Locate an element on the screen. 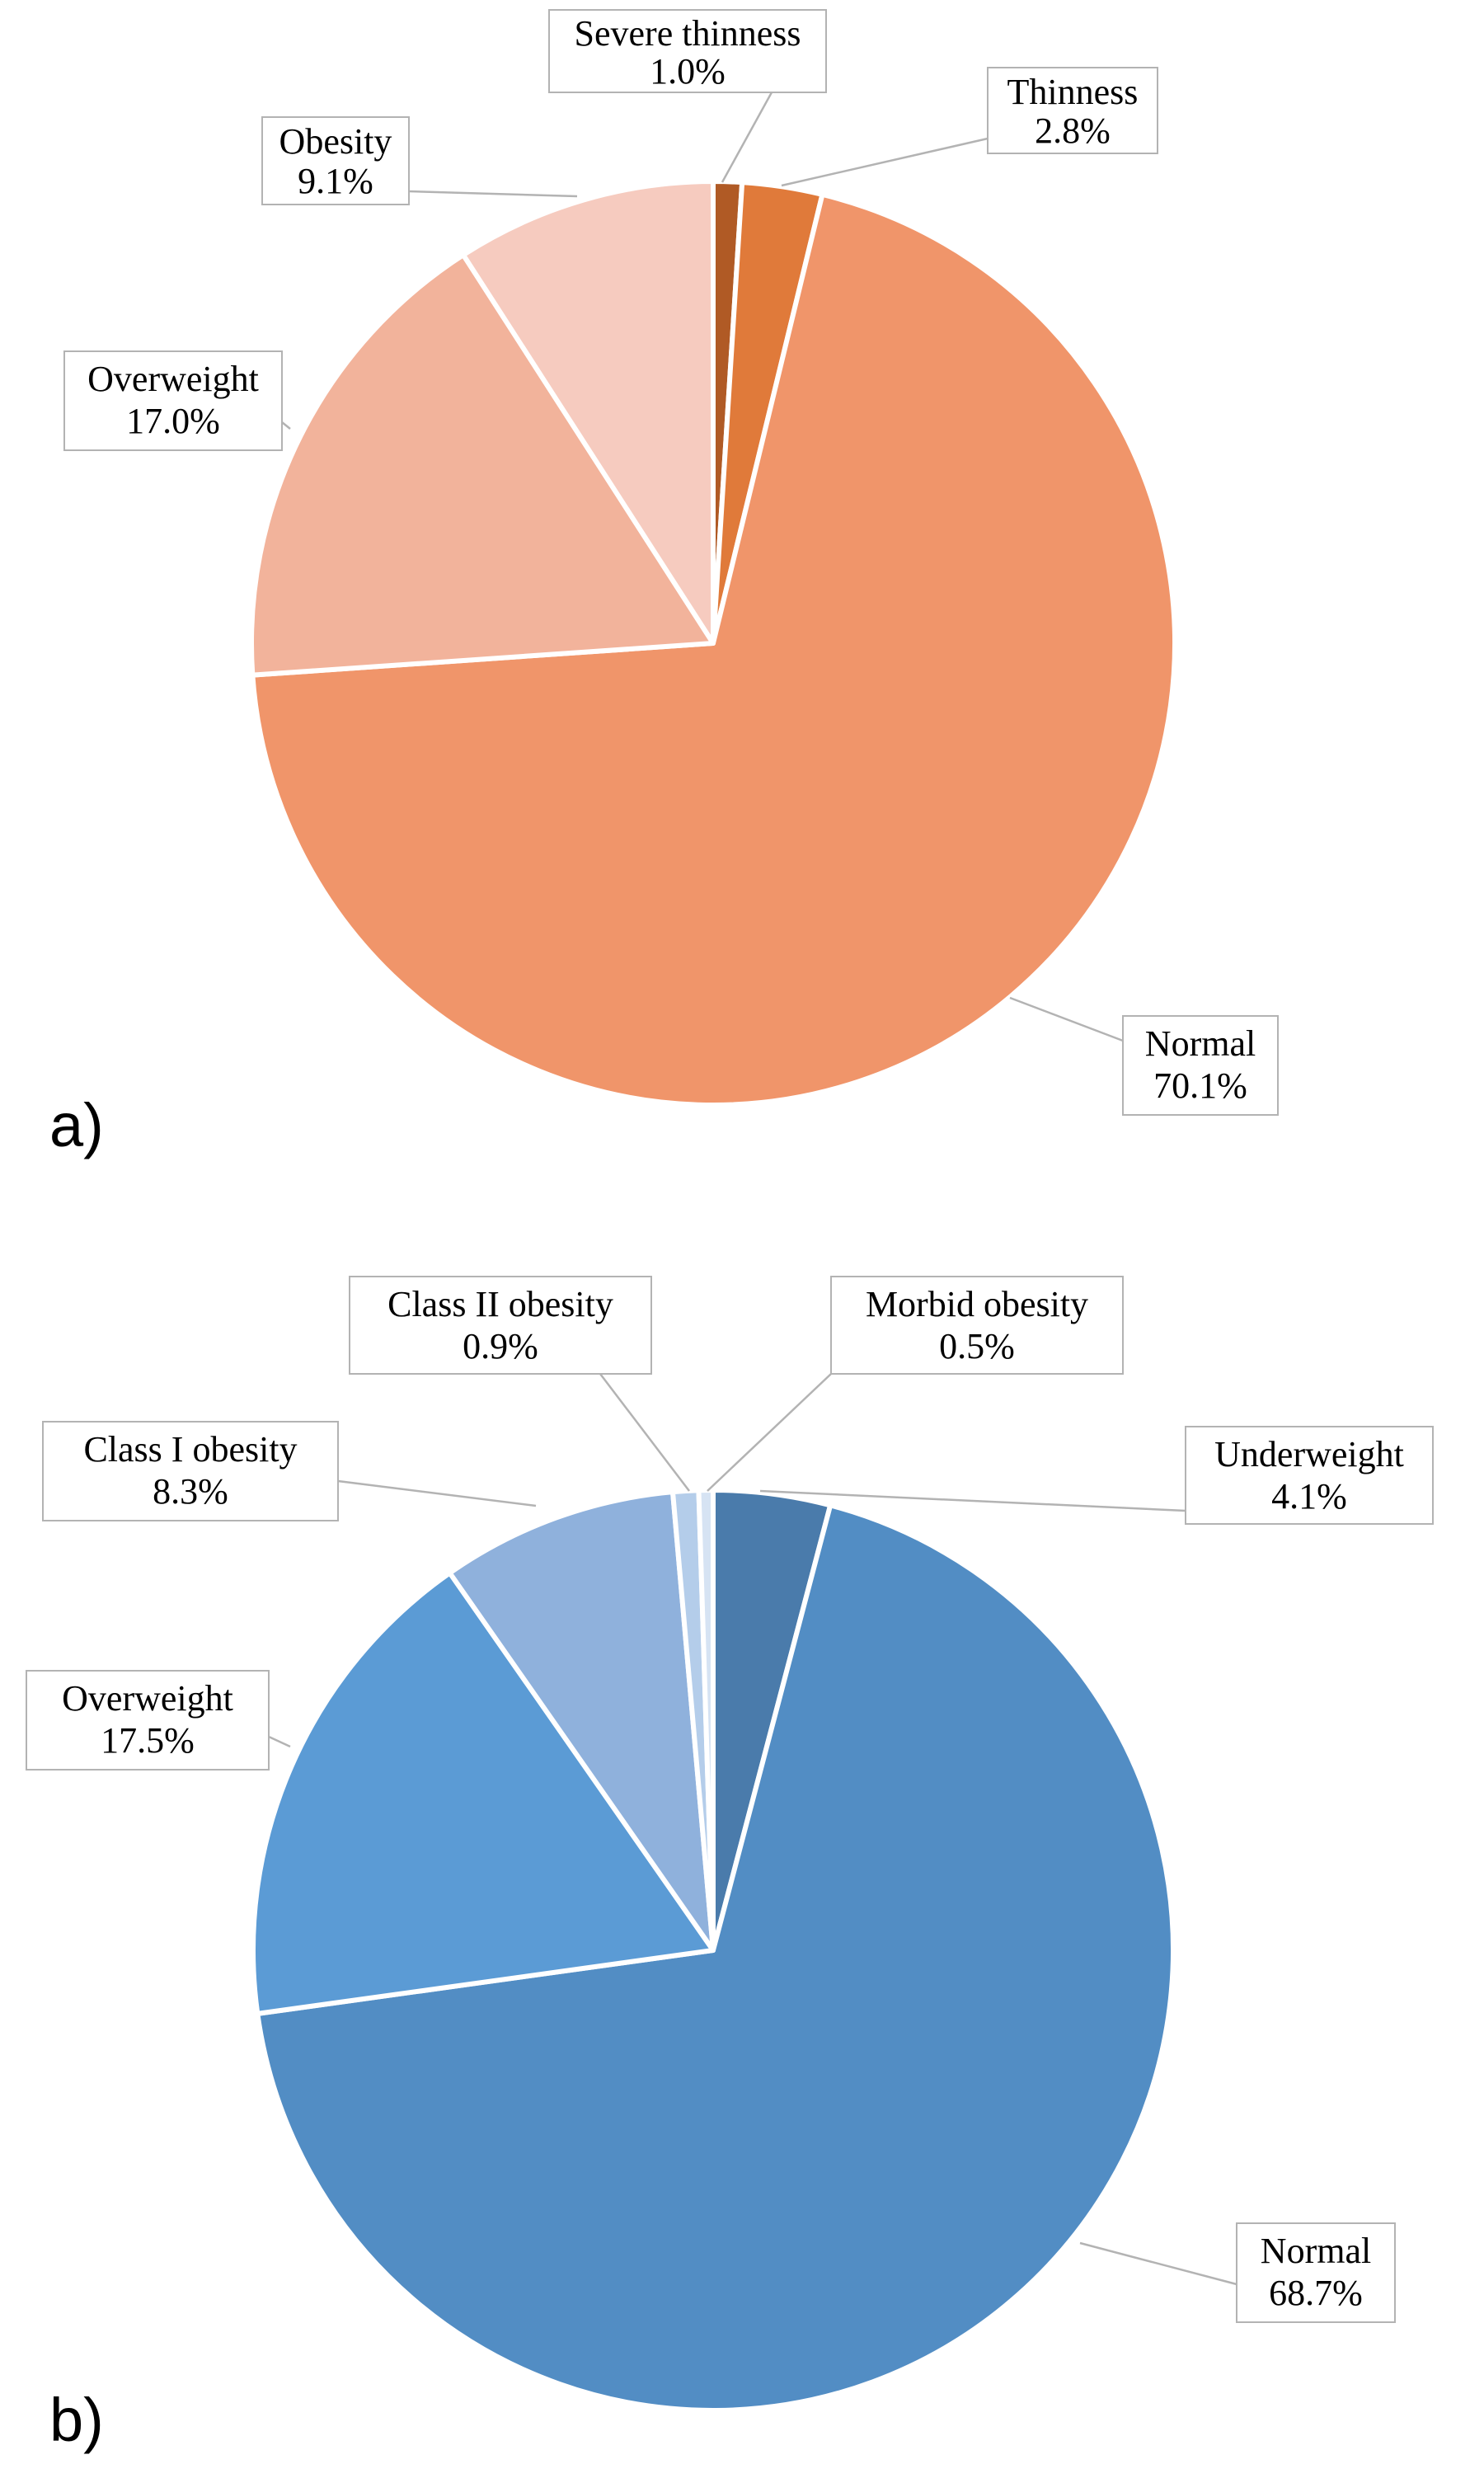 The image size is (1484, 2483). pie-b-slice-overweight is located at coordinates (483, 1793).